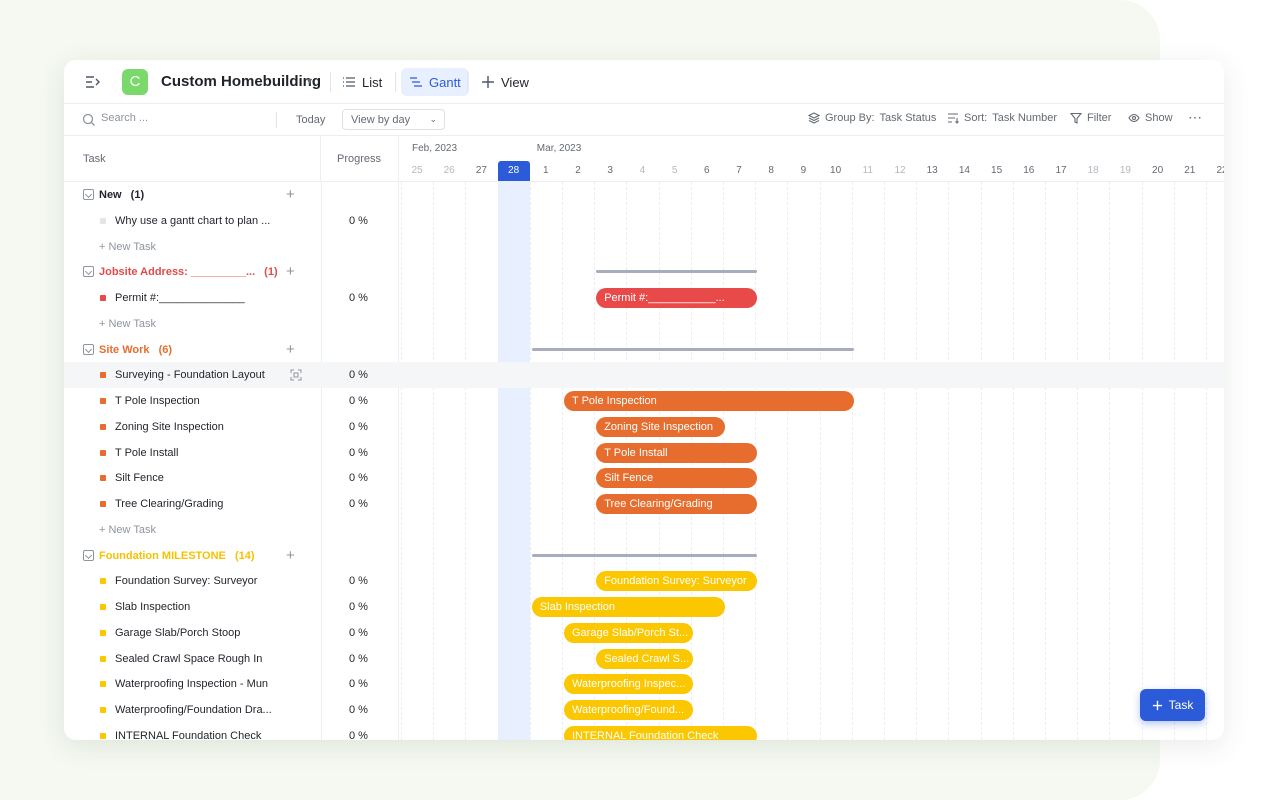  Describe the element at coordinates (1158, 170) in the screenshot. I see `day-label: 20` at that location.